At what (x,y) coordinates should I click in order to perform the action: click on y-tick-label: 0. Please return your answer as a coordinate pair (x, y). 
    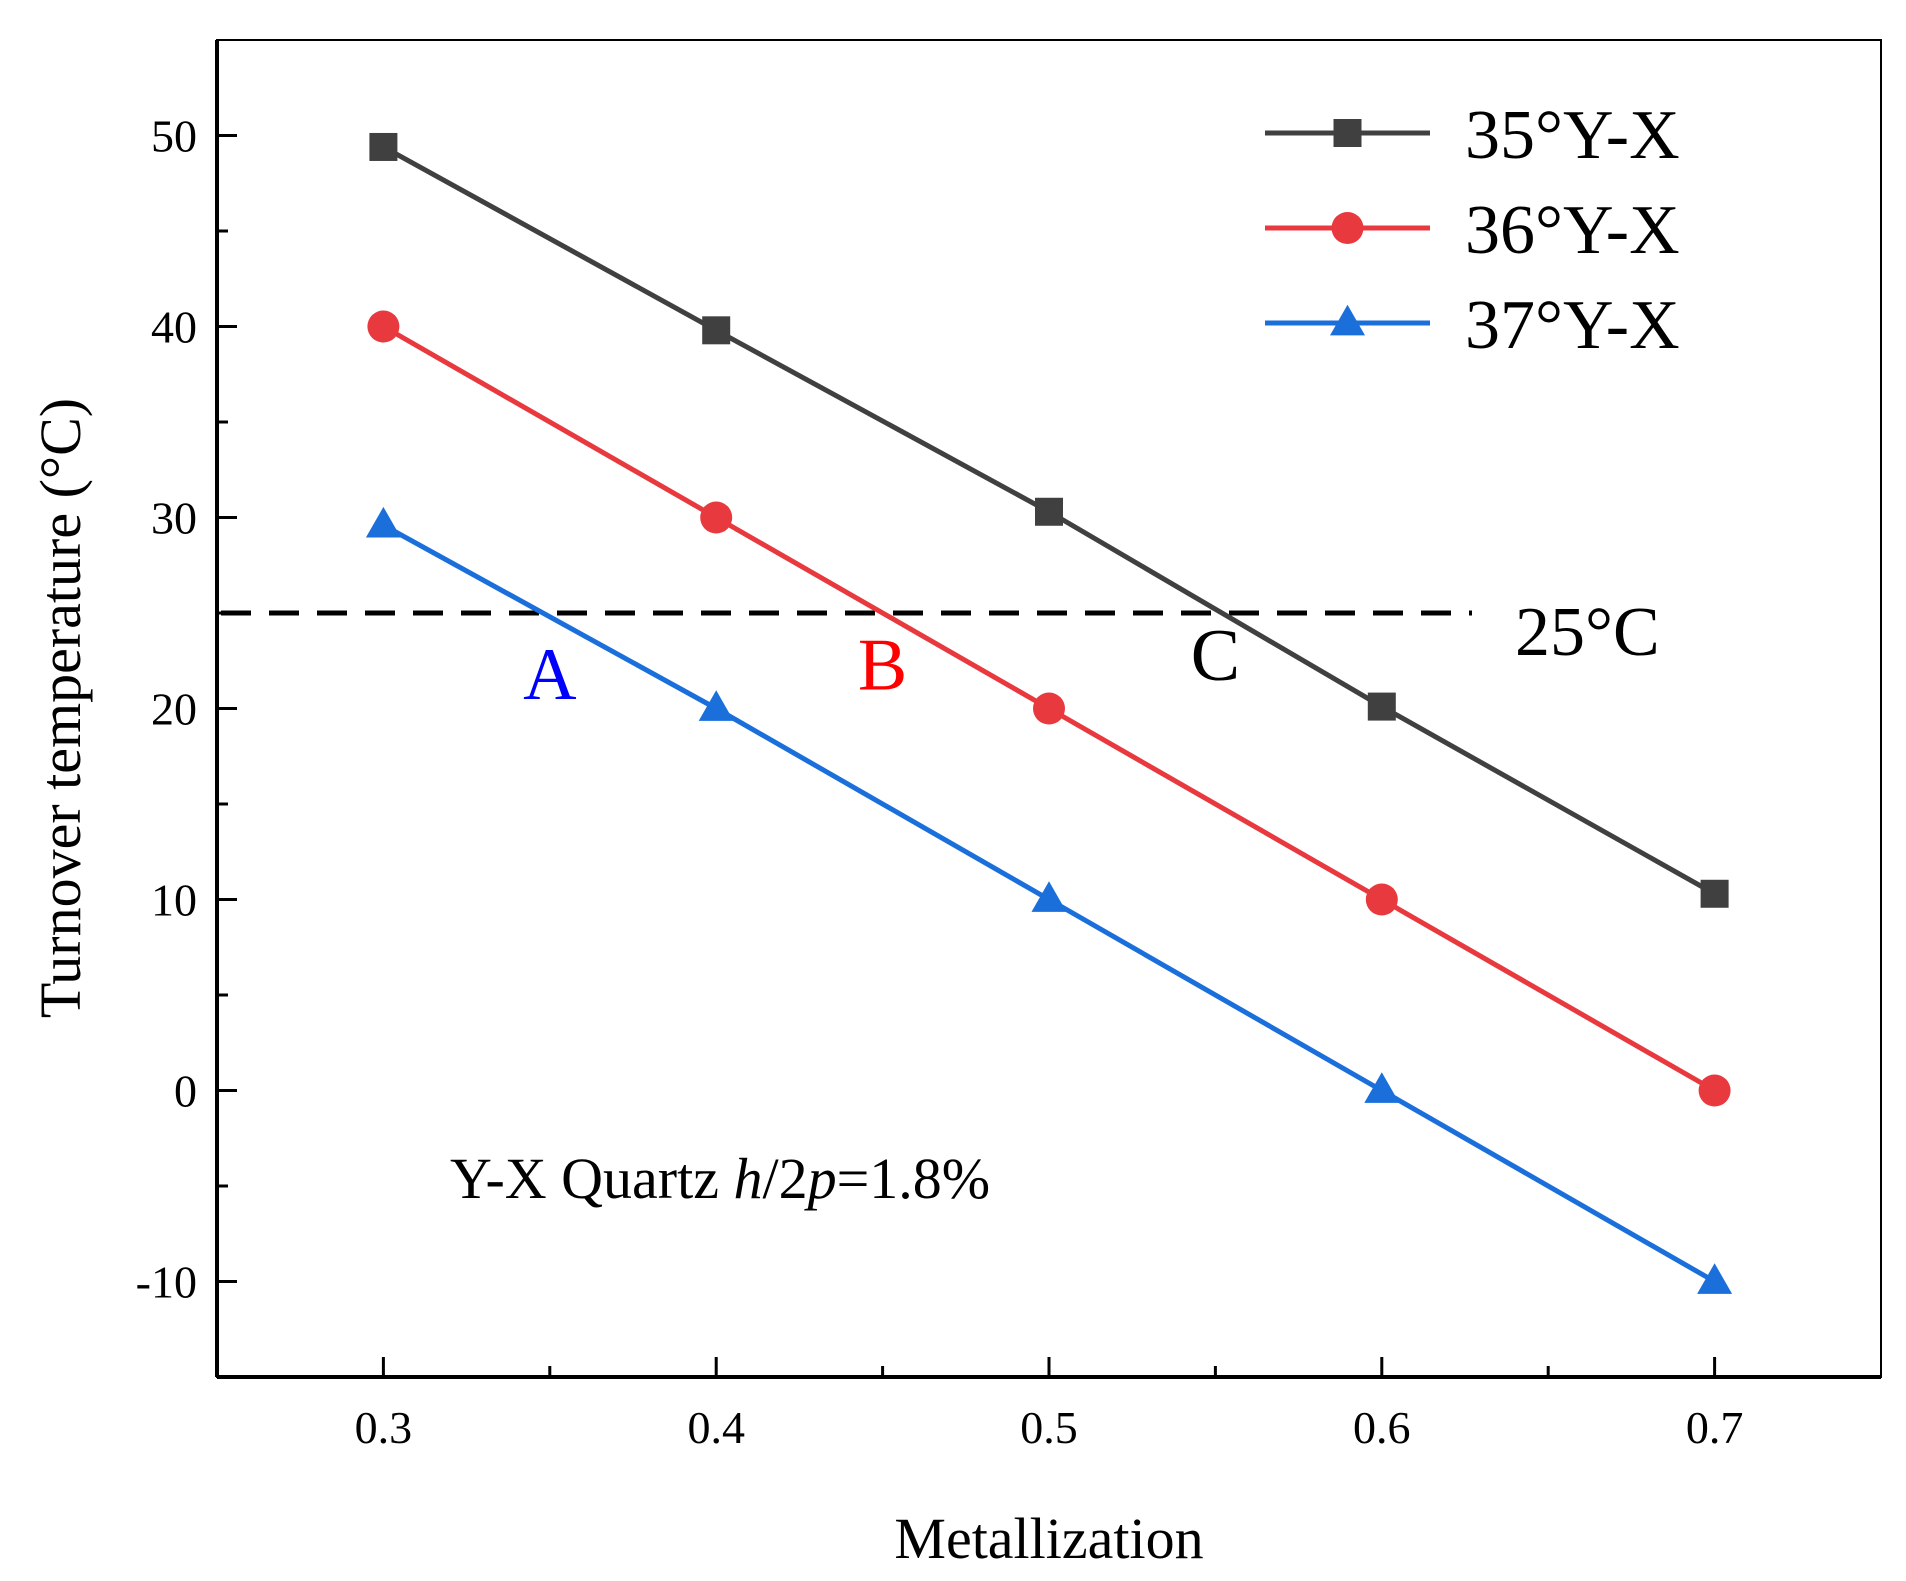
    Looking at the image, I should click on (185, 1091).